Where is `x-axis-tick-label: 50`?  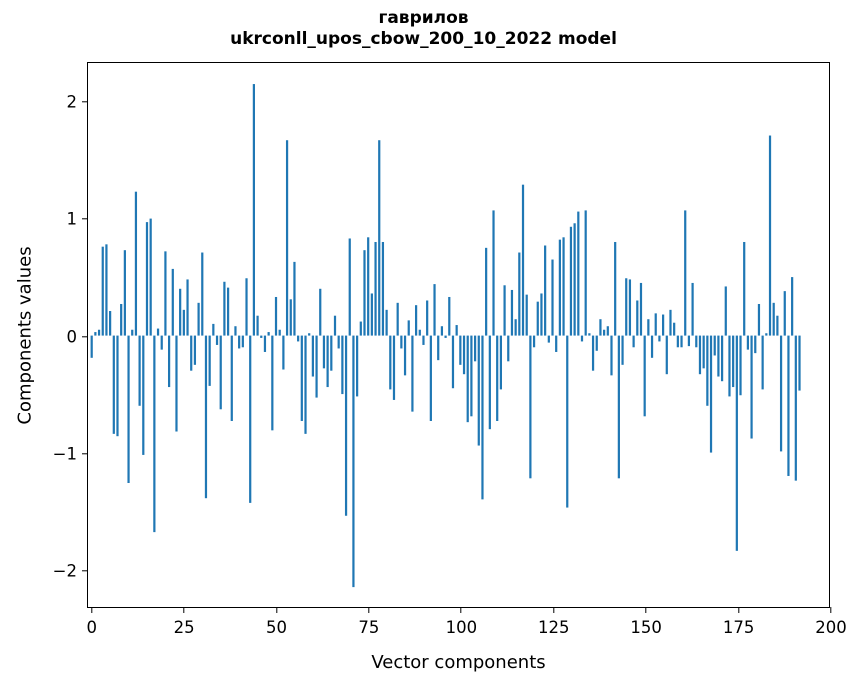 x-axis-tick-label: 50 is located at coordinates (277, 627).